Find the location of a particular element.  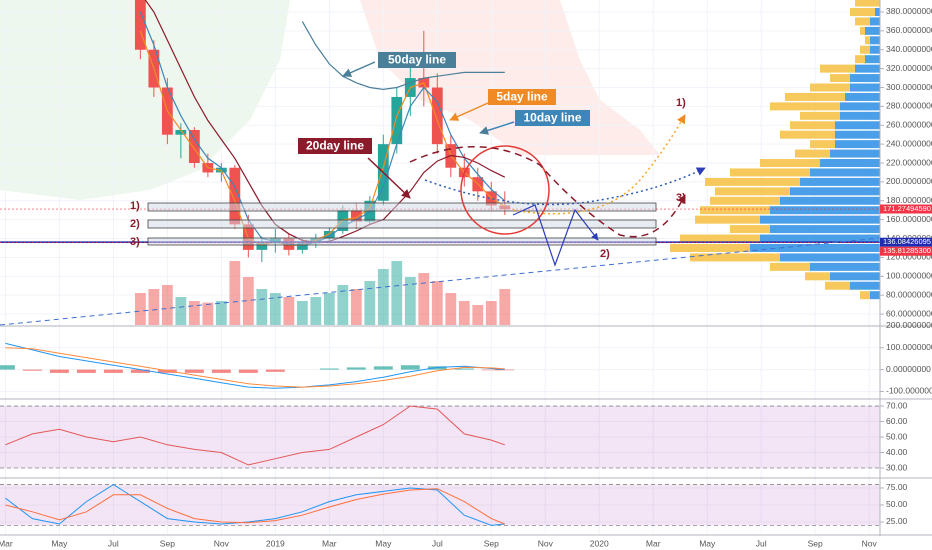

support-label: 2) is located at coordinates (135, 224).